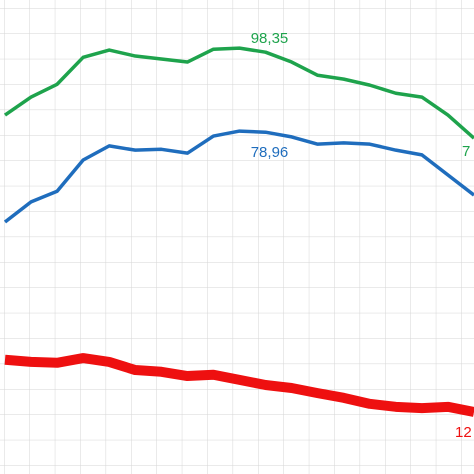 This screenshot has height=474, width=474. I want to click on data-label: 78,96, so click(270, 152).